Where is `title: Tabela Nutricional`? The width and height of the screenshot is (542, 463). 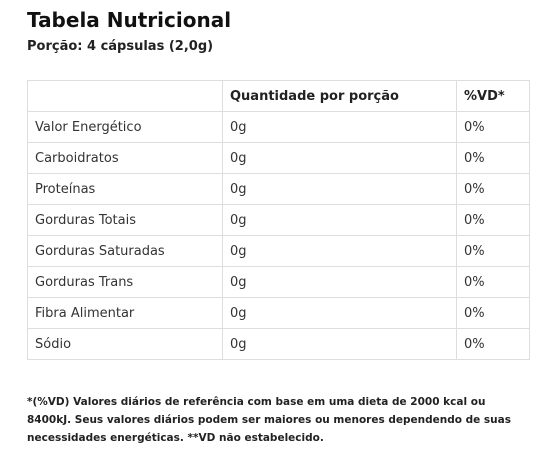
title: Tabela Nutricional is located at coordinates (129, 20).